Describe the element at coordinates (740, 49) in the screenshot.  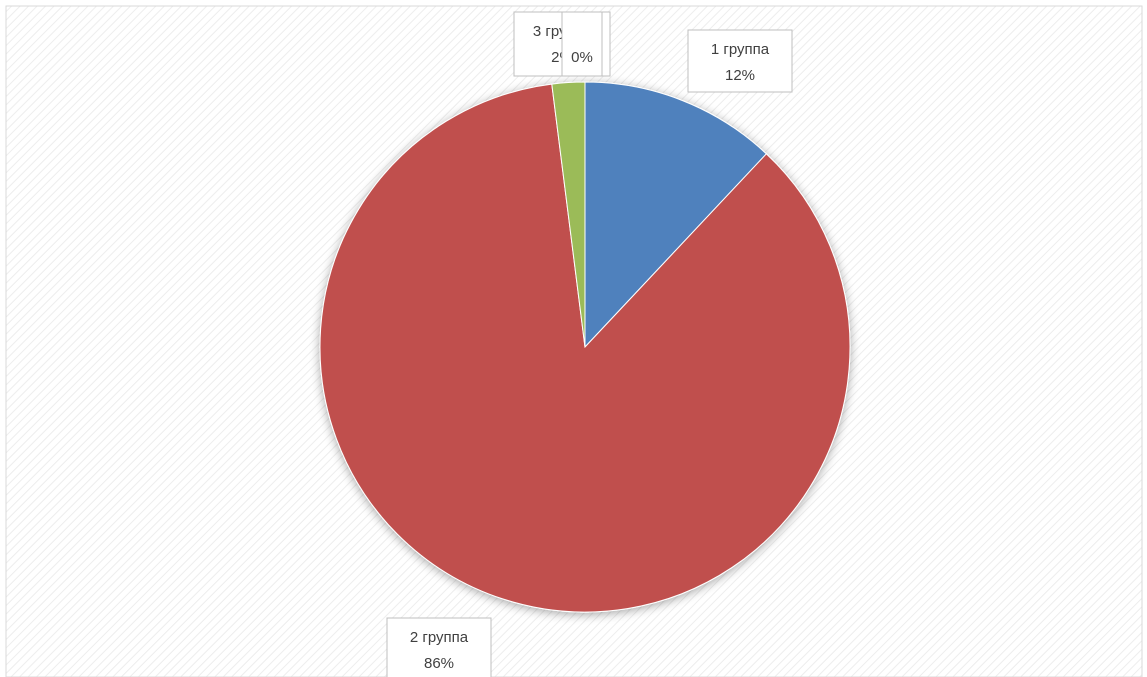
I see `data-label-category: 1 группа` at that location.